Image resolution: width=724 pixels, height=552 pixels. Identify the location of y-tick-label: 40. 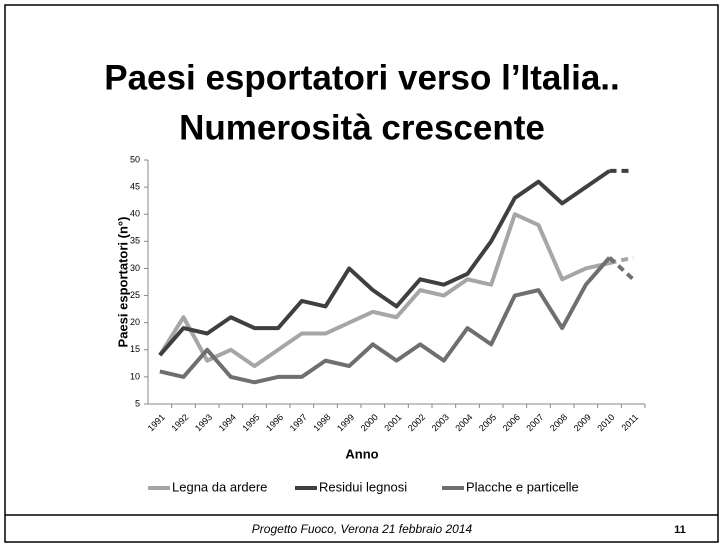
(135, 214).